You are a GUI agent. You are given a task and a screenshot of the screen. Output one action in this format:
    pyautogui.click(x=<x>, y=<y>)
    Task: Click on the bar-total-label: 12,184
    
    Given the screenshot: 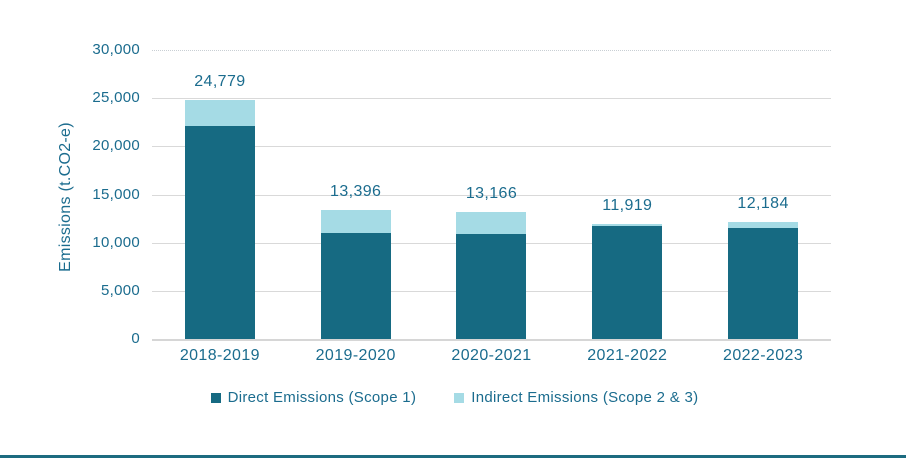 What is the action you would take?
    pyautogui.click(x=763, y=203)
    